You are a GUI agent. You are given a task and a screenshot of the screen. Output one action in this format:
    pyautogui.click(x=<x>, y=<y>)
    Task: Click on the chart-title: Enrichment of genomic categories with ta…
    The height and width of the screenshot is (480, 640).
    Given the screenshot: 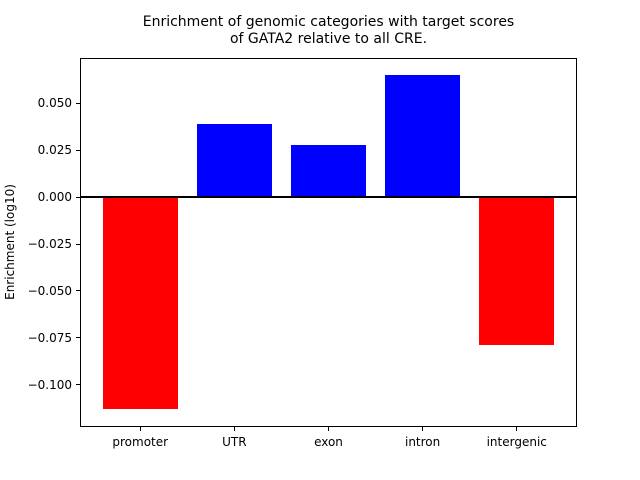 What is the action you would take?
    pyautogui.click(x=328, y=30)
    